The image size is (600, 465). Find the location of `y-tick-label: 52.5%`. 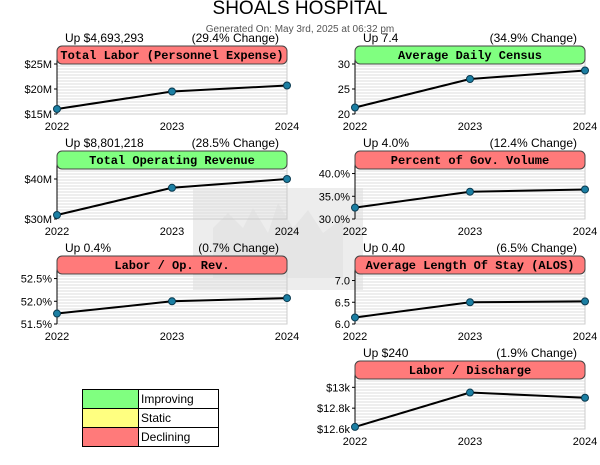

y-tick-label: 52.5% is located at coordinates (36, 280).